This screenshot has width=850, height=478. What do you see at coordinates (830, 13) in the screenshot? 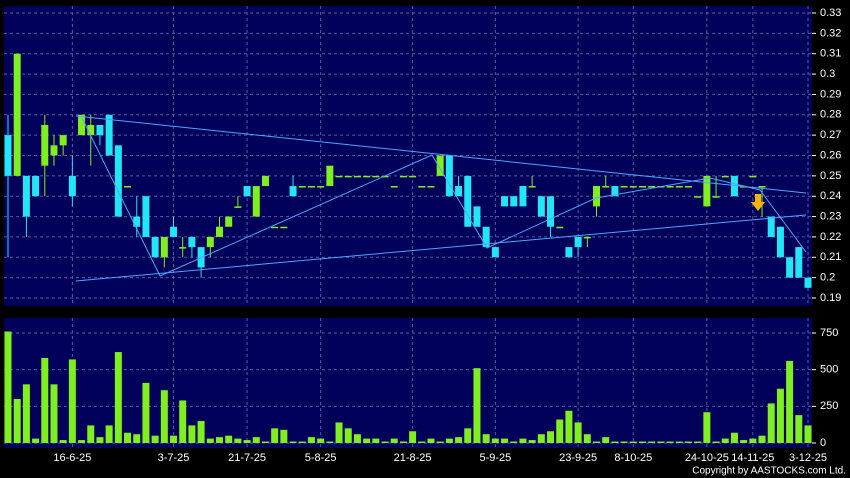
I see `y-tick-label: 0.33` at bounding box center [830, 13].